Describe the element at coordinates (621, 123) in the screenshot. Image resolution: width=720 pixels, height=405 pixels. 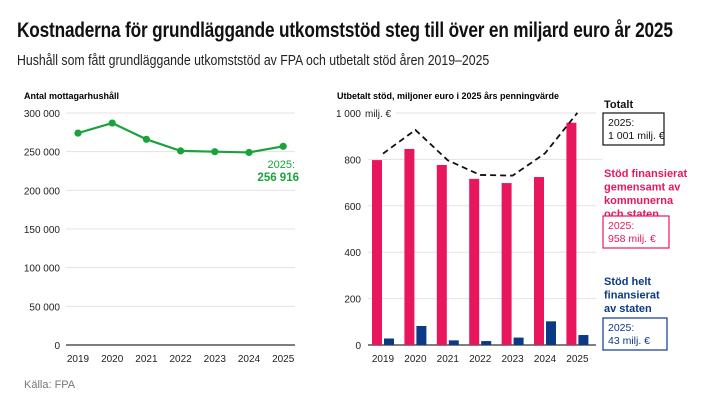
I see `legend-total-annotation: 2025:` at that location.